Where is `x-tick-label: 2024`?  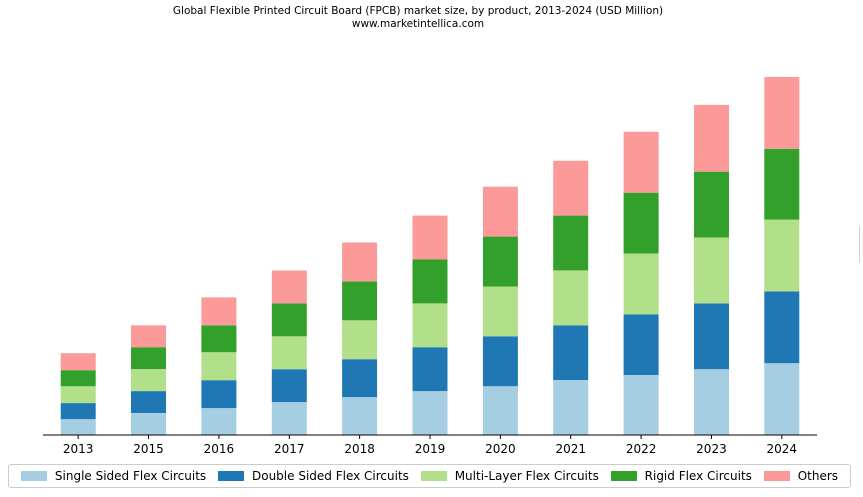
x-tick-label: 2024 is located at coordinates (782, 449).